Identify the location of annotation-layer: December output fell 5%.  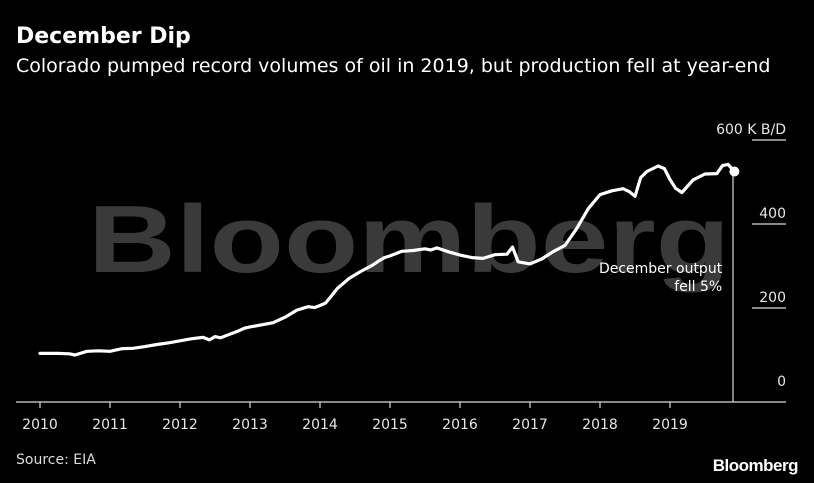
(661, 278).